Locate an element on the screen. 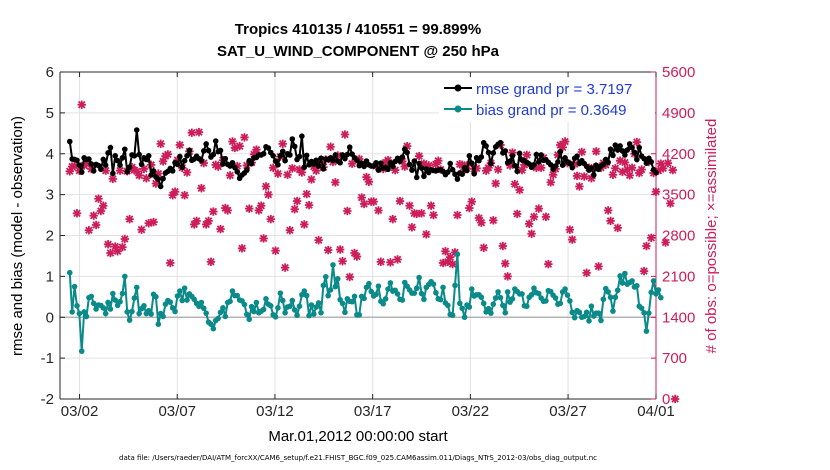  legend-box is located at coordinates (547, 100).